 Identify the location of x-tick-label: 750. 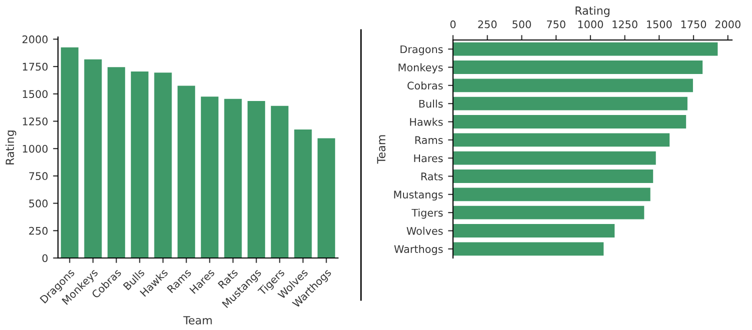
(556, 24).